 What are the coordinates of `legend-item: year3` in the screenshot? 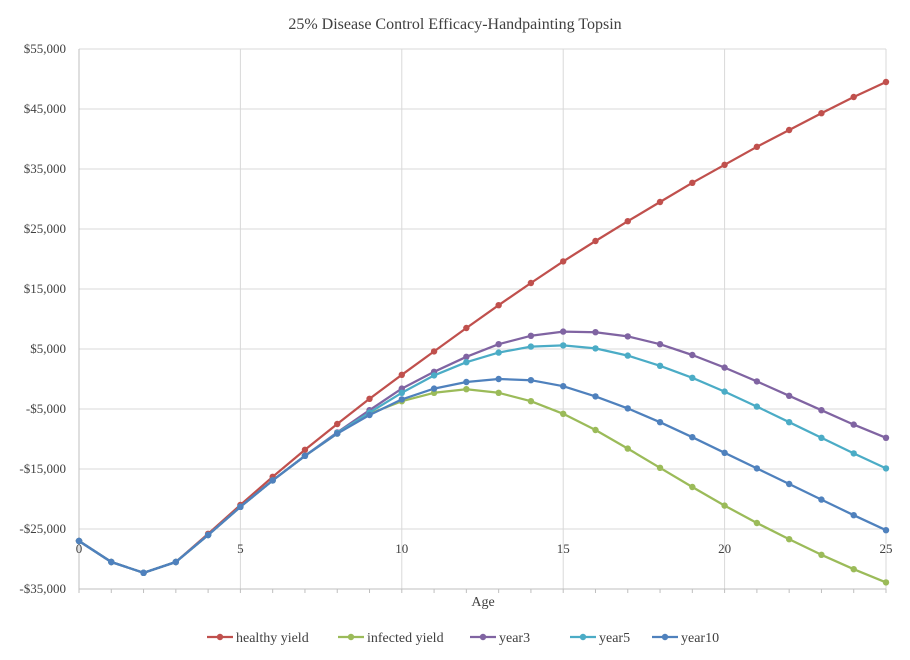 It's located at (500, 638).